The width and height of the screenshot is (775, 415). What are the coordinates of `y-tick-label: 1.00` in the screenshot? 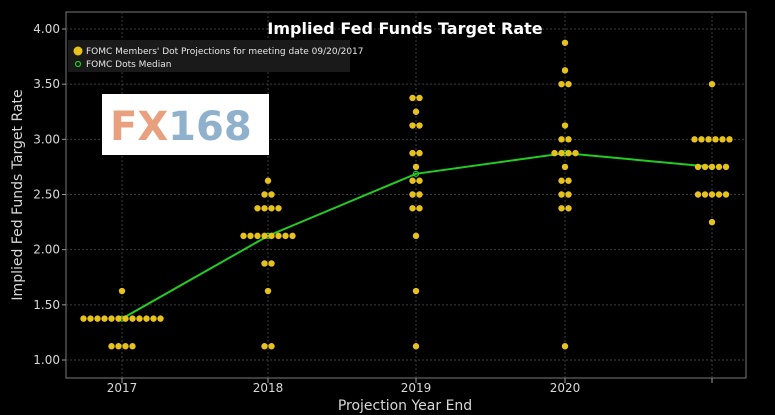 It's located at (46, 360).